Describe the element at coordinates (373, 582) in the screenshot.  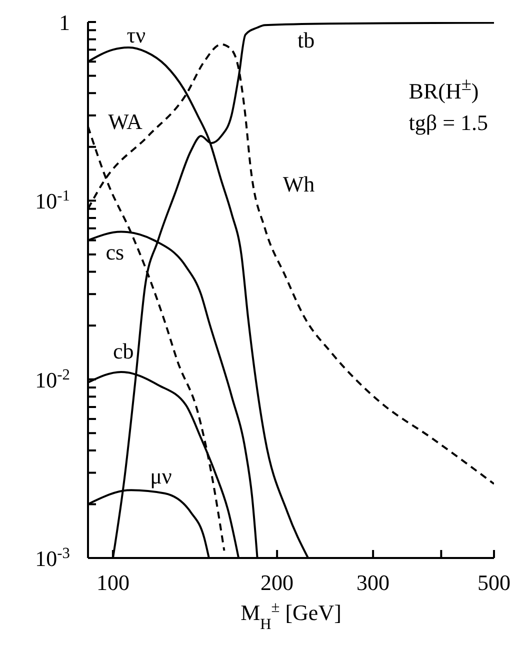
I see `x-tick-label: 300` at that location.